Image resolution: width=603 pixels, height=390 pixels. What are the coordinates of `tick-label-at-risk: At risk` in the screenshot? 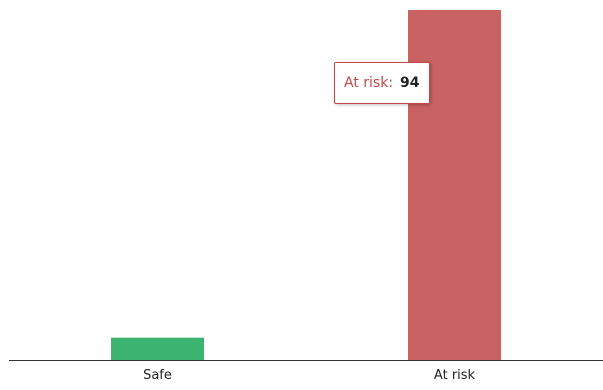 It's located at (455, 375).